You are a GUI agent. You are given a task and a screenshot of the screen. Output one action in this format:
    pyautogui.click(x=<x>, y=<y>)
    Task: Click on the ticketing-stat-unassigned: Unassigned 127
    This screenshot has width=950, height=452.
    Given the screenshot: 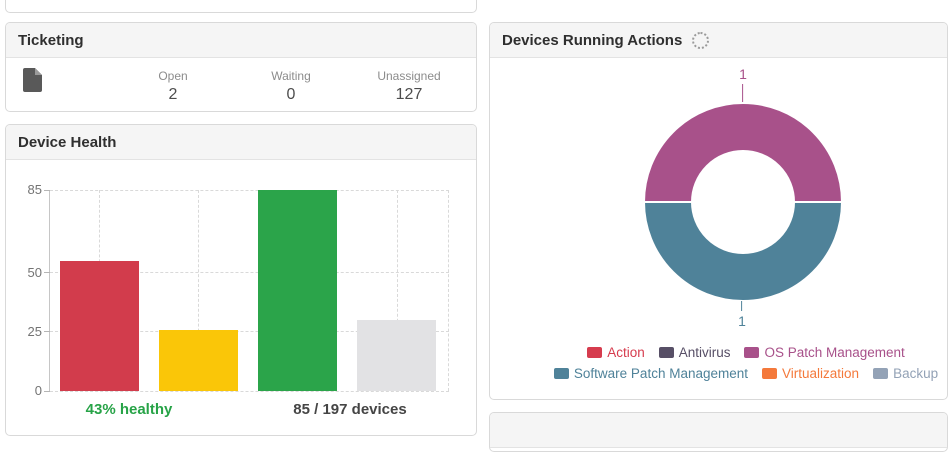 What is the action you would take?
    pyautogui.click(x=409, y=86)
    